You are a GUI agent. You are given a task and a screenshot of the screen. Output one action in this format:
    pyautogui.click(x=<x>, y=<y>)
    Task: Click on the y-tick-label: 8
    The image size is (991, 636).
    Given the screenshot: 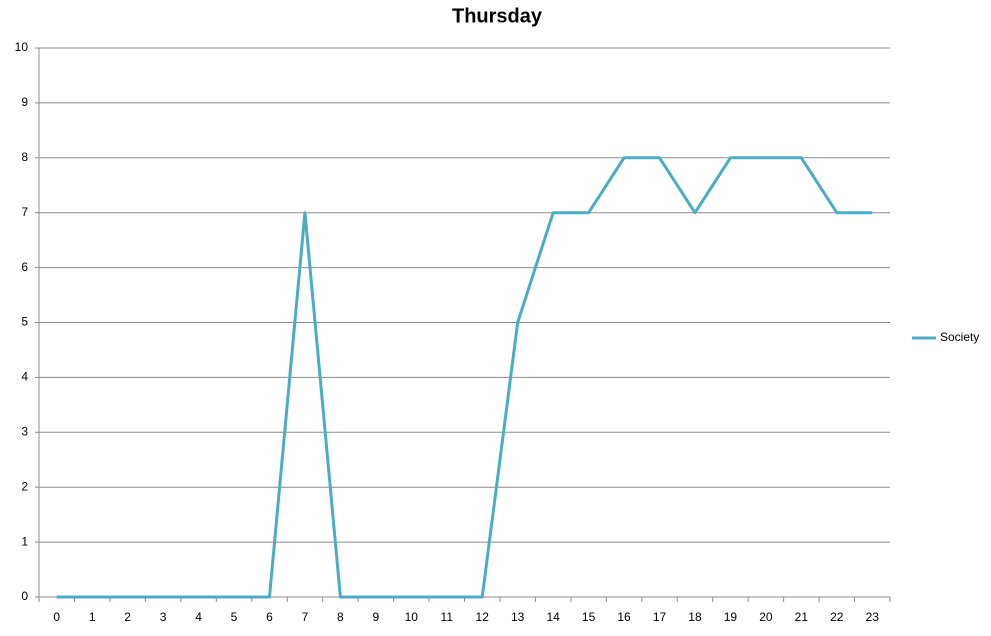 What is the action you would take?
    pyautogui.click(x=24, y=157)
    